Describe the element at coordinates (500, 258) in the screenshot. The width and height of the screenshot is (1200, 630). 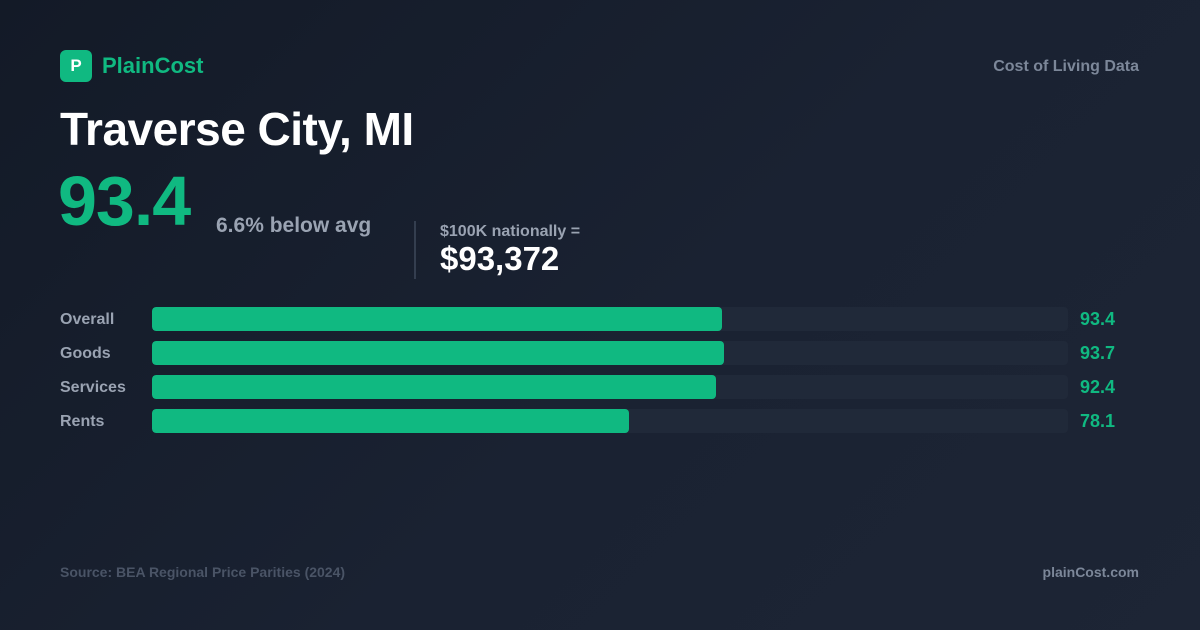
I see `national-equivalent-value: $93,372` at that location.